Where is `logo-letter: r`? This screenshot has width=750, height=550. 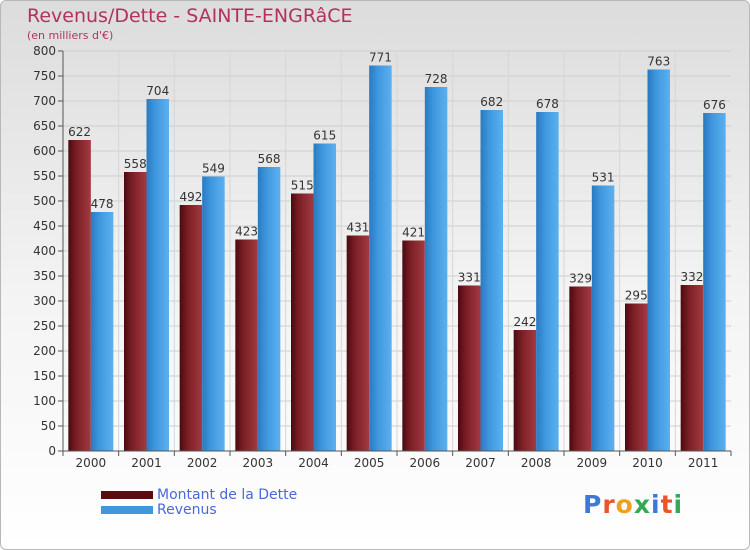
logo-letter: r is located at coordinates (609, 504).